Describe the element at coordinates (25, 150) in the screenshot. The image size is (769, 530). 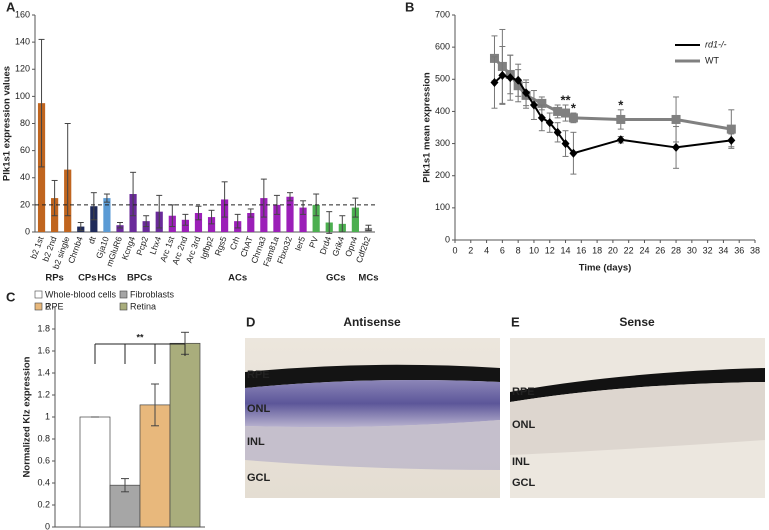
I see `y-tick-label: 60` at that location.